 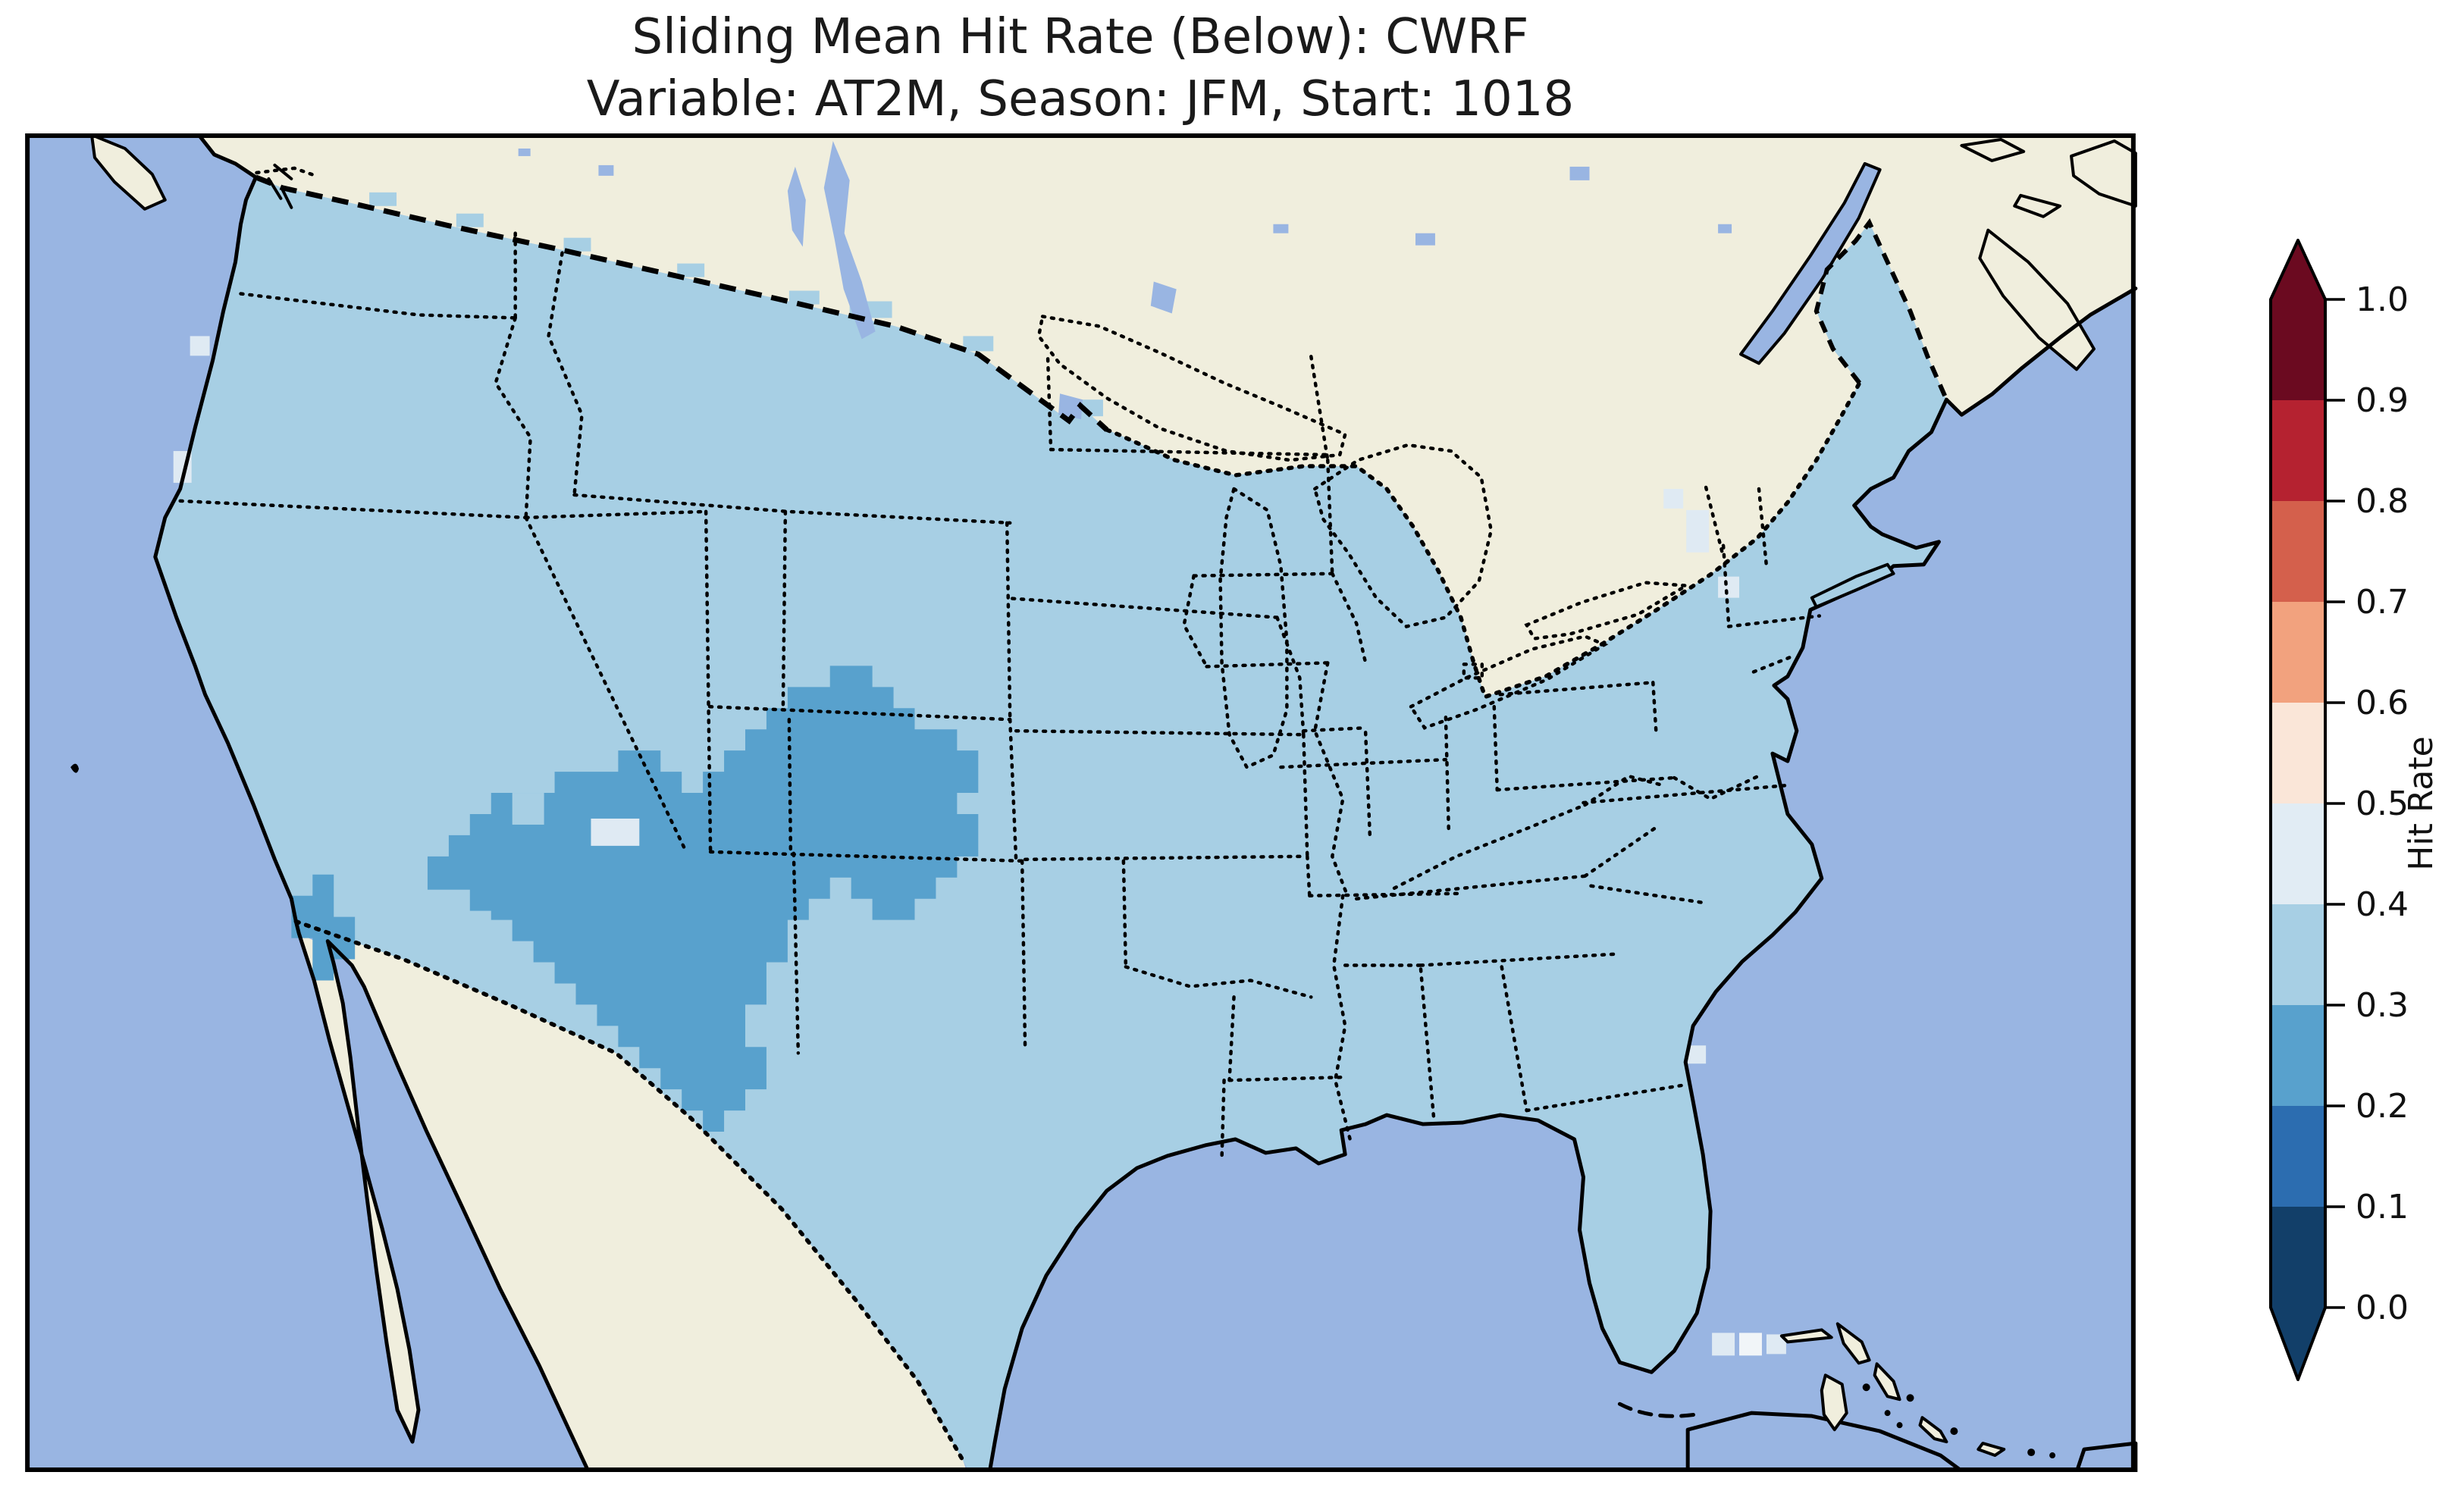 What do you see at coordinates (2382, 299) in the screenshot?
I see `colorbar-tick-label: 1.0` at bounding box center [2382, 299].